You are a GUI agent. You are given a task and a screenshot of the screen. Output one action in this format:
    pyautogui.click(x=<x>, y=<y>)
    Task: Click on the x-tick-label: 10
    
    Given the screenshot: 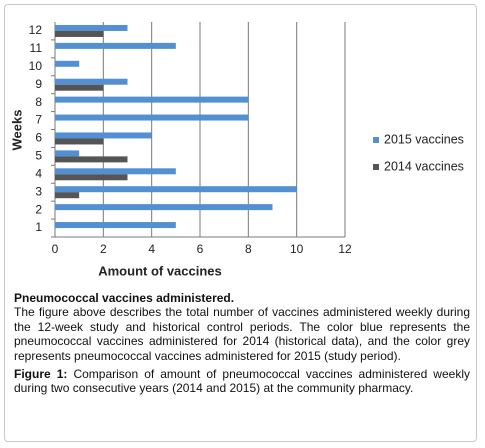 What is the action you would take?
    pyautogui.click(x=297, y=249)
    